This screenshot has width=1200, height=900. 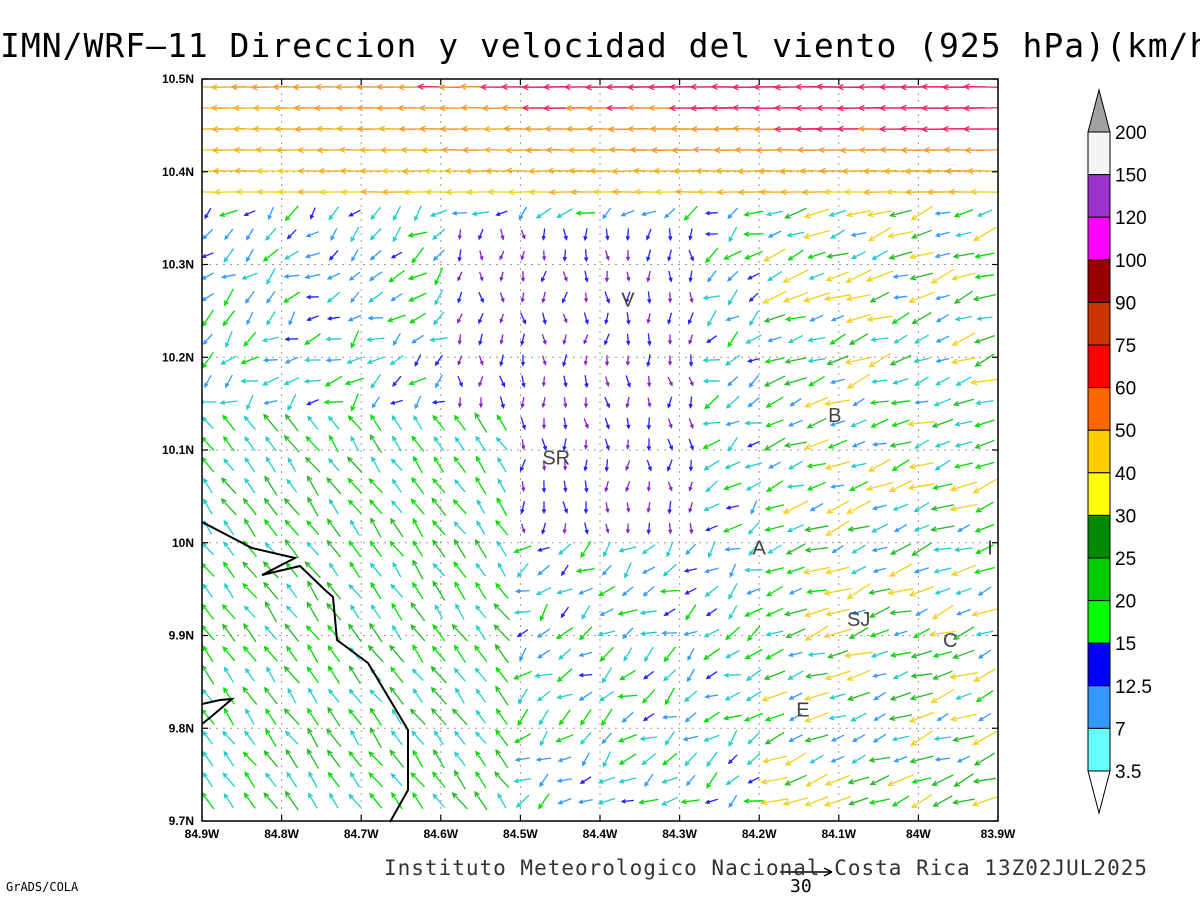 What do you see at coordinates (806, 872) in the screenshot?
I see `reference-vector` at bounding box center [806, 872].